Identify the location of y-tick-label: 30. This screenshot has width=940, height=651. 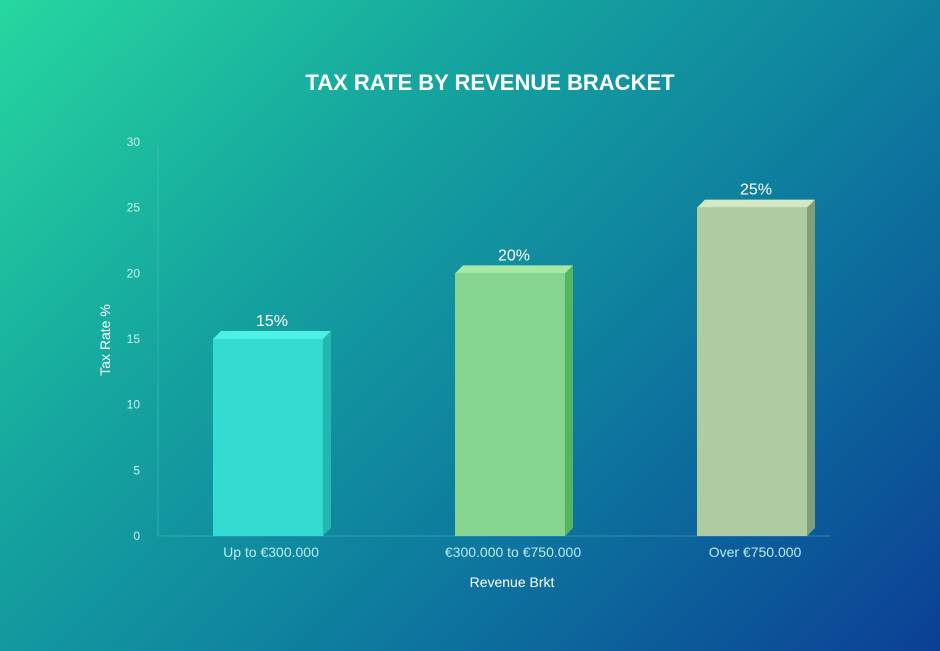
(134, 142).